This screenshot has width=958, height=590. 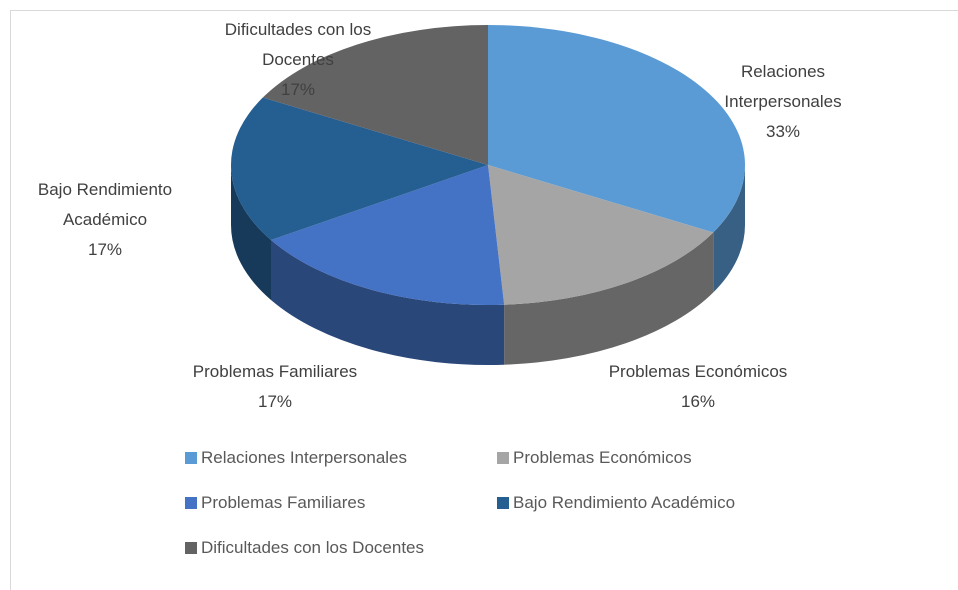 I want to click on data-label-name: Problemas Familiares, so click(x=275, y=371).